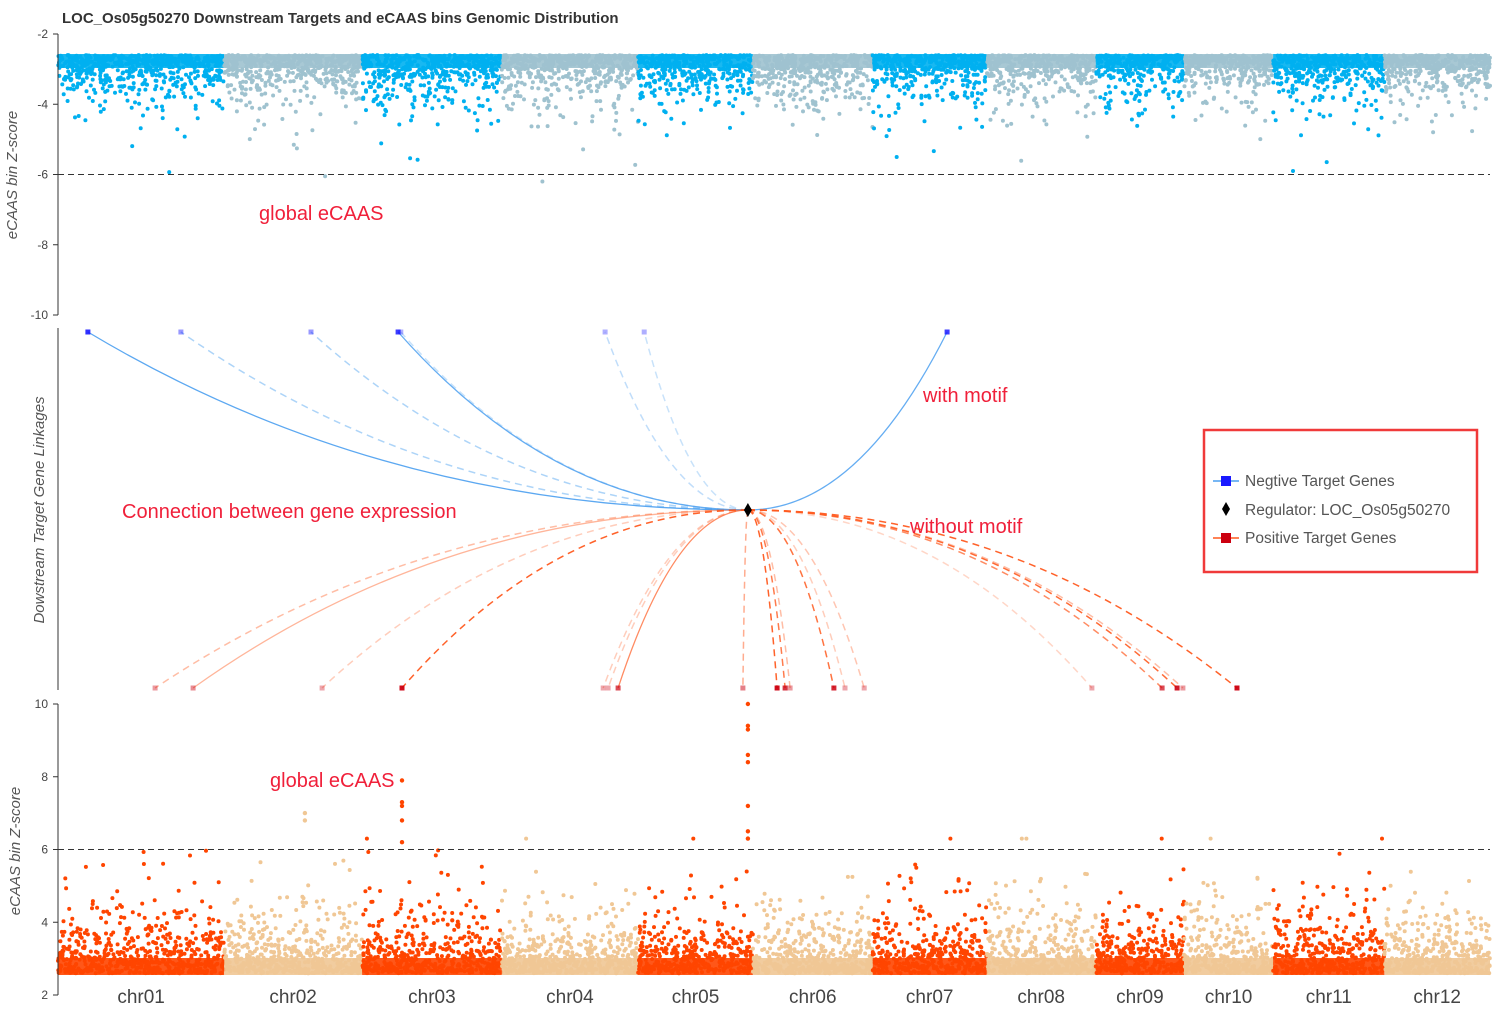  I want to click on top-bin-band, so click(432, 61).